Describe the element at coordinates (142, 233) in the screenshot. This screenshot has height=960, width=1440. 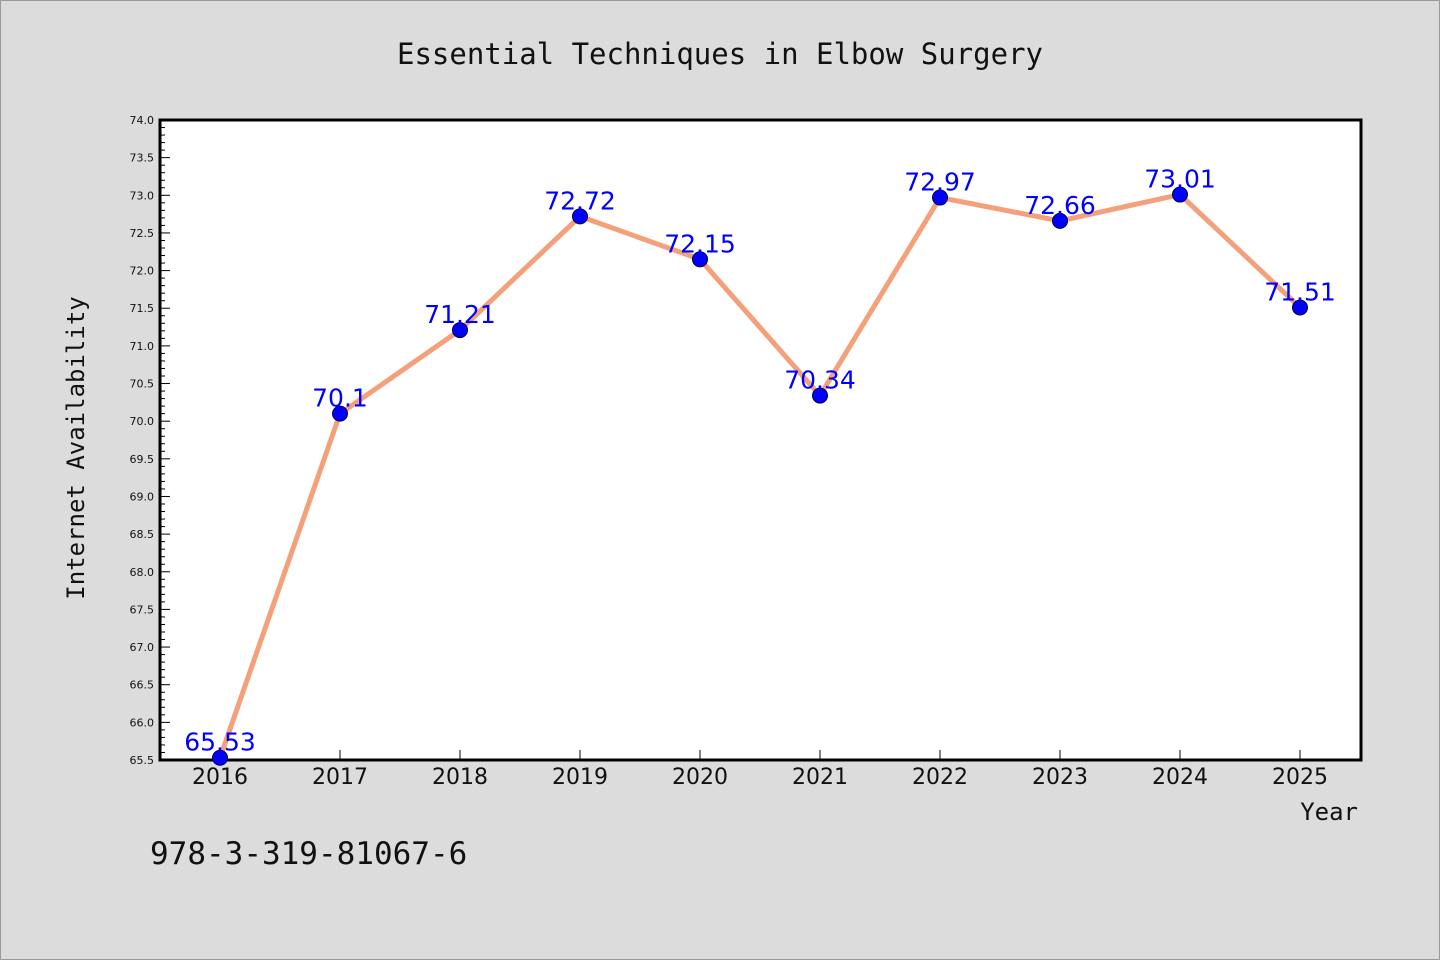
I see `y-tick-label: 72.5` at that location.